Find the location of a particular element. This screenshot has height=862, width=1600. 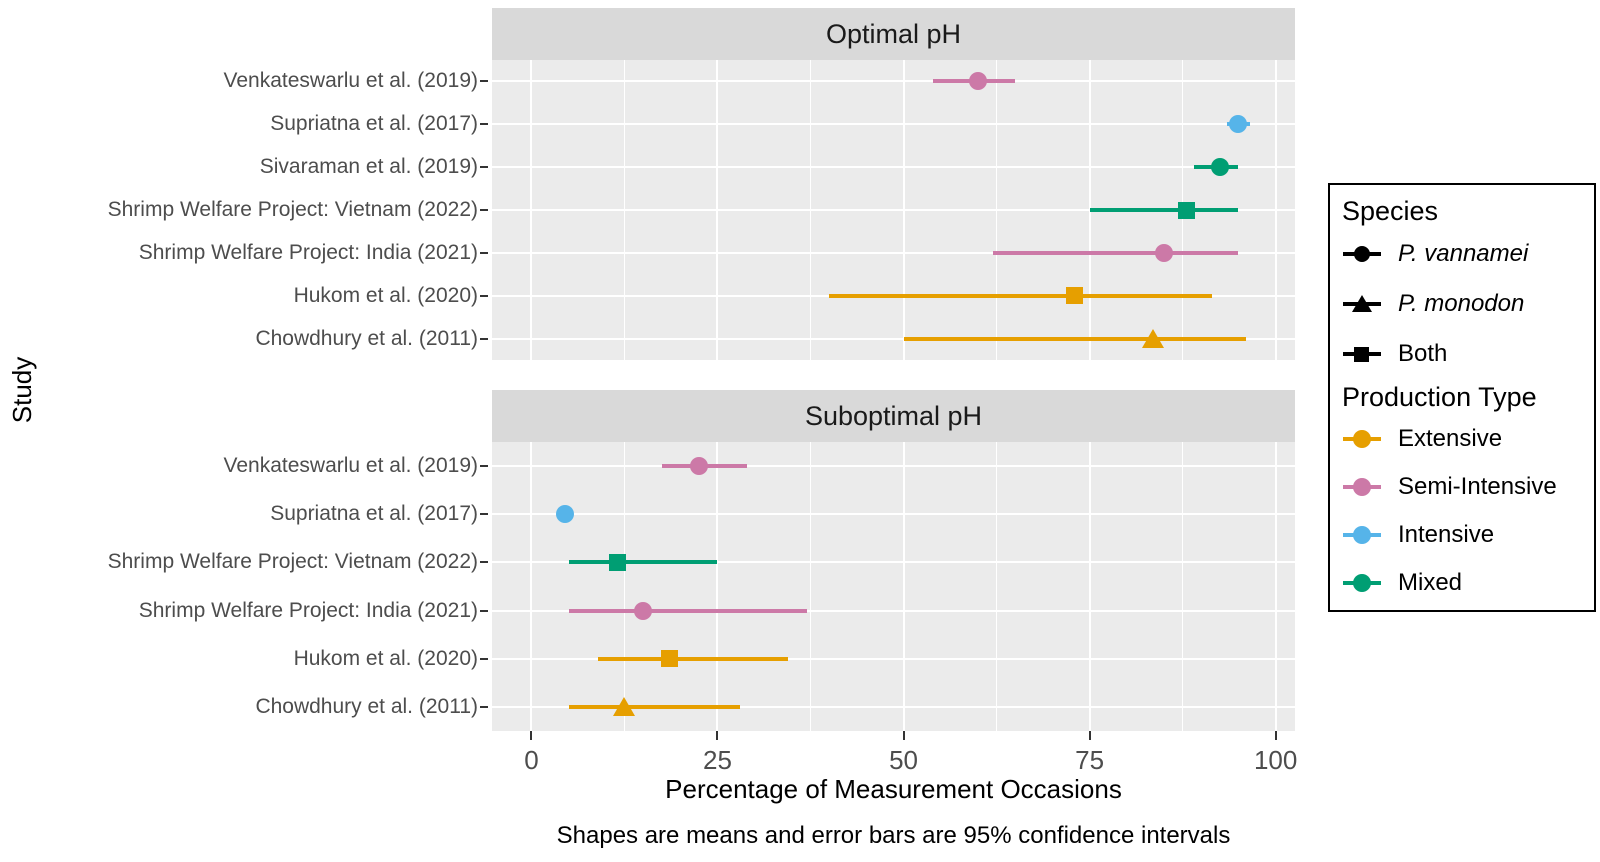

panel-strip-title: Optimal pH is located at coordinates (893, 33).